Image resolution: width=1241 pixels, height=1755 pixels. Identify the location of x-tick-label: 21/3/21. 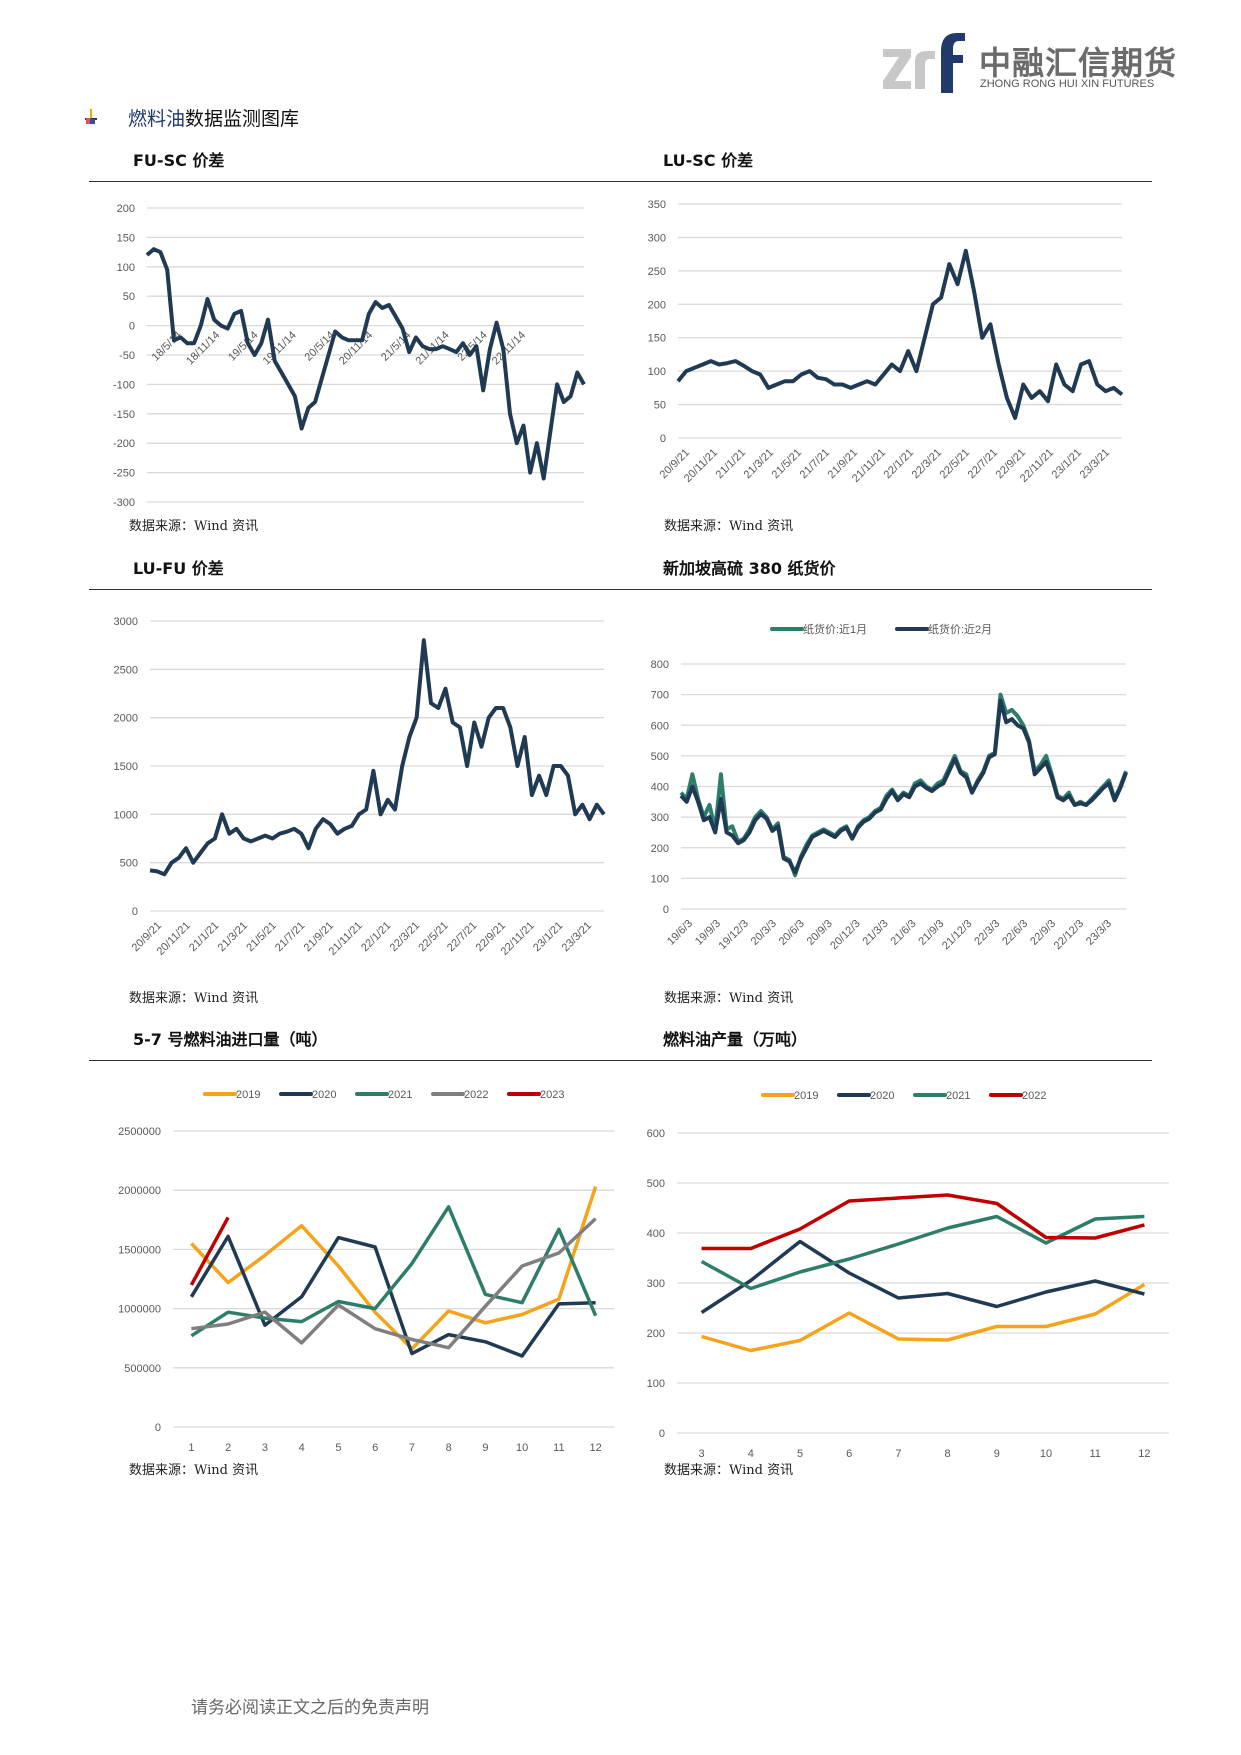
(759, 464).